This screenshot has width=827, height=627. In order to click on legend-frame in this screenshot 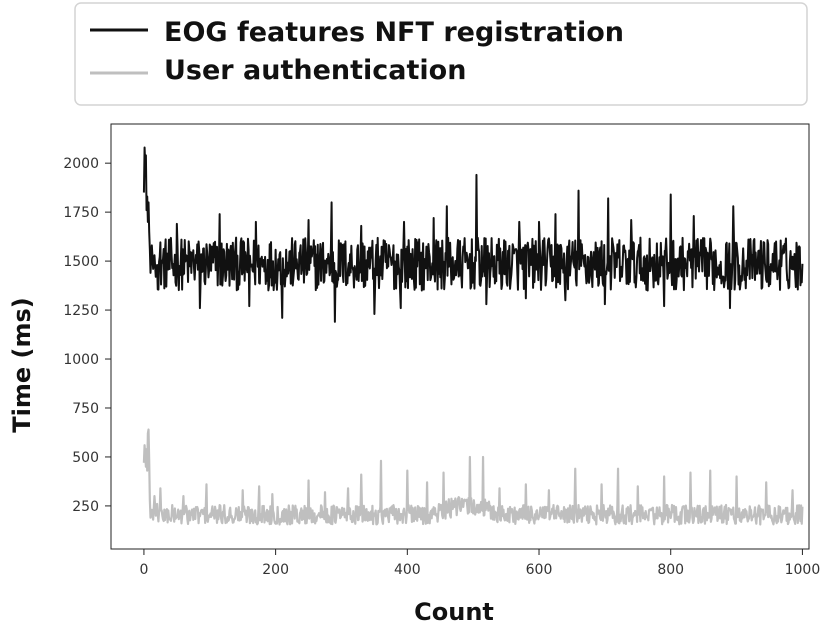, I will do `click(441, 54)`.